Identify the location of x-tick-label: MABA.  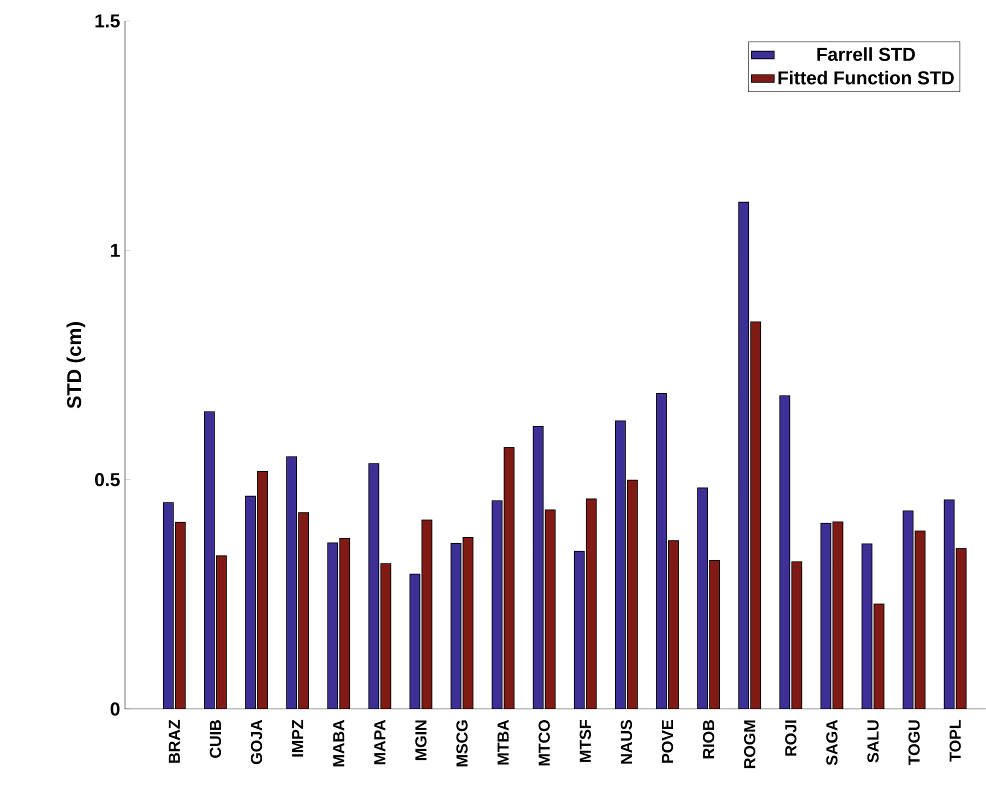
(338, 743).